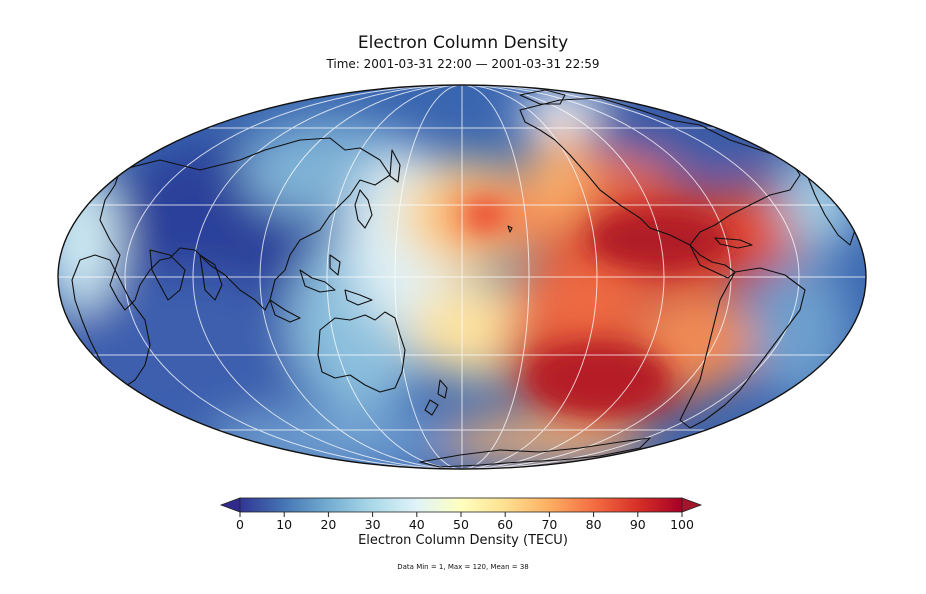 The height and width of the screenshot is (594, 926). Describe the element at coordinates (417, 524) in the screenshot. I see `colorbar-tick-label: 40` at that location.